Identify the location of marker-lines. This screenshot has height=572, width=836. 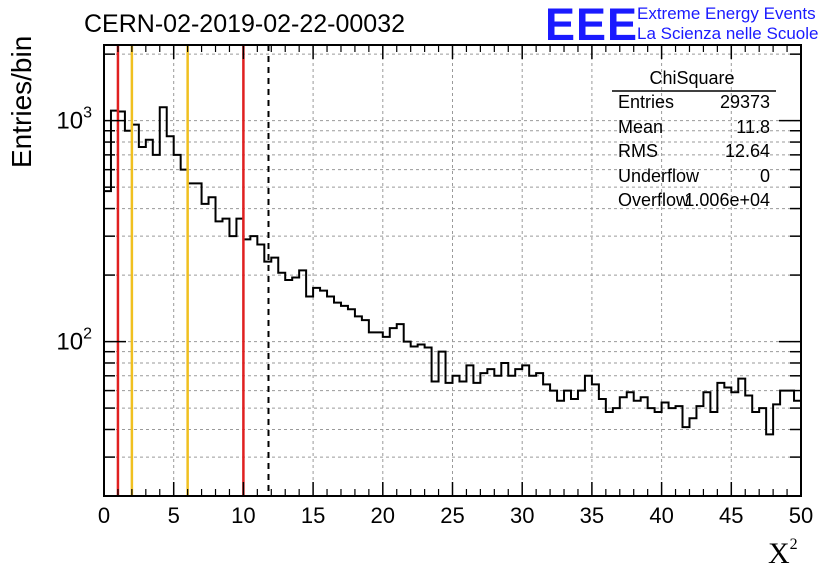
(193, 270).